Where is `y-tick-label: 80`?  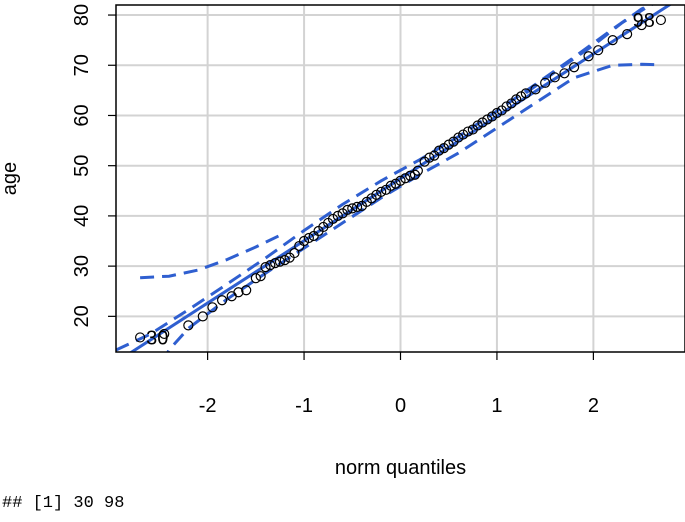 y-tick-label: 80 is located at coordinates (82, 15).